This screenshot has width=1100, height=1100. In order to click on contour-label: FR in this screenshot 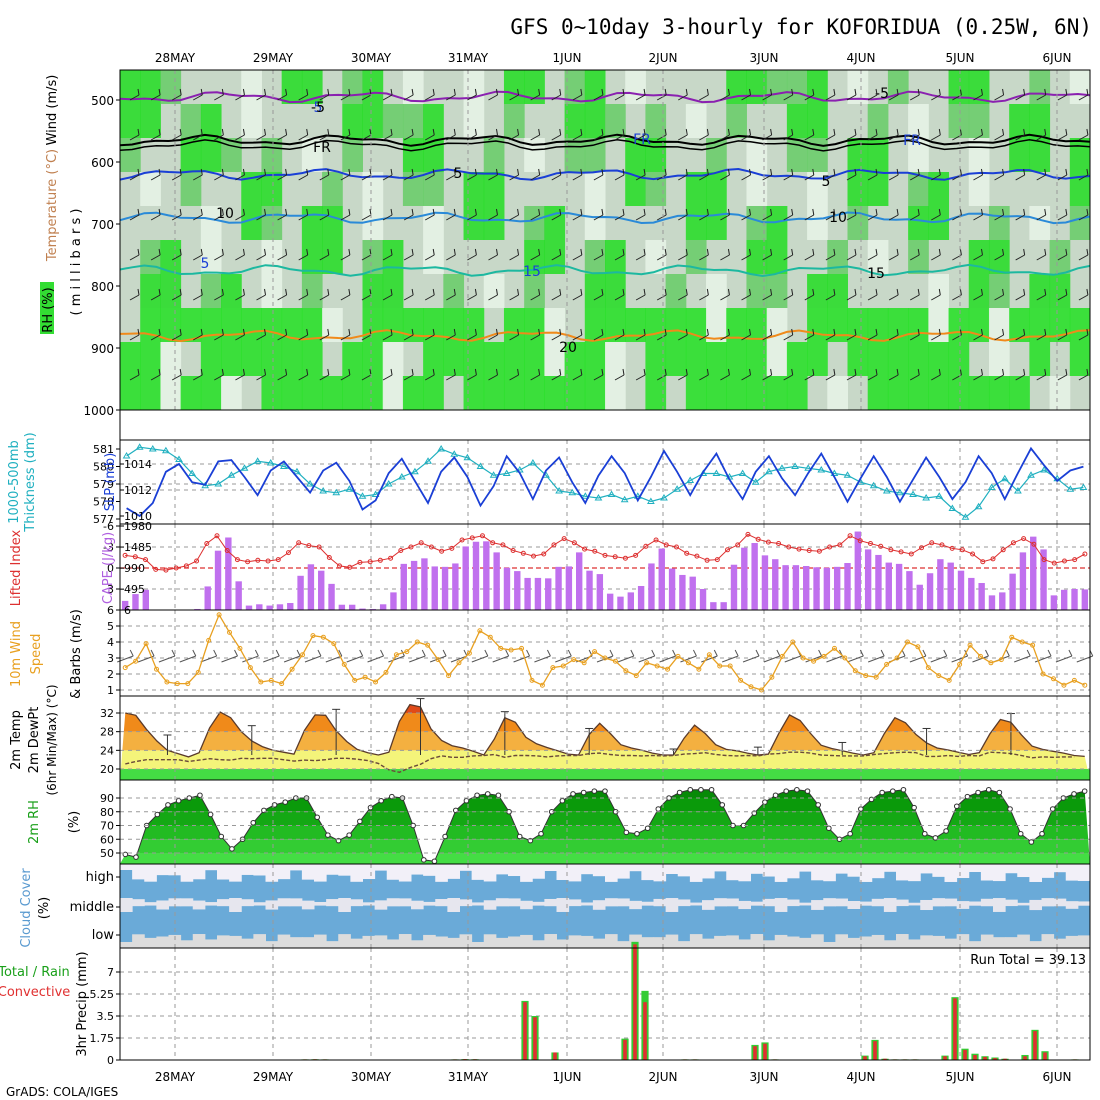, I will do `click(642, 140)`.